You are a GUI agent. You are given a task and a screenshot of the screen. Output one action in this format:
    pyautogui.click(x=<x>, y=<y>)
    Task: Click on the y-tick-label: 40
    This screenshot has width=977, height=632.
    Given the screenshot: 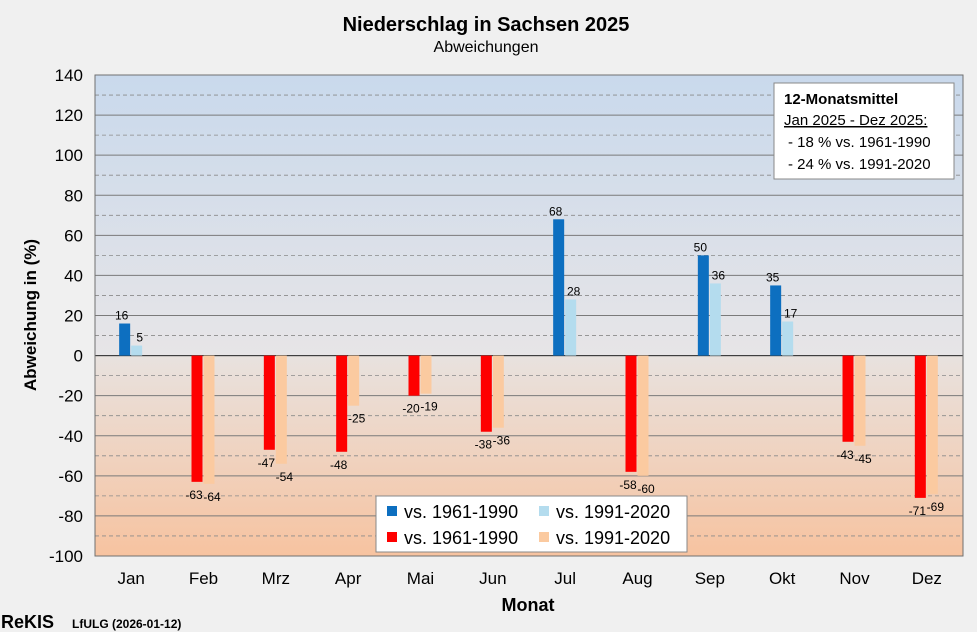 What is the action you would take?
    pyautogui.click(x=73, y=275)
    